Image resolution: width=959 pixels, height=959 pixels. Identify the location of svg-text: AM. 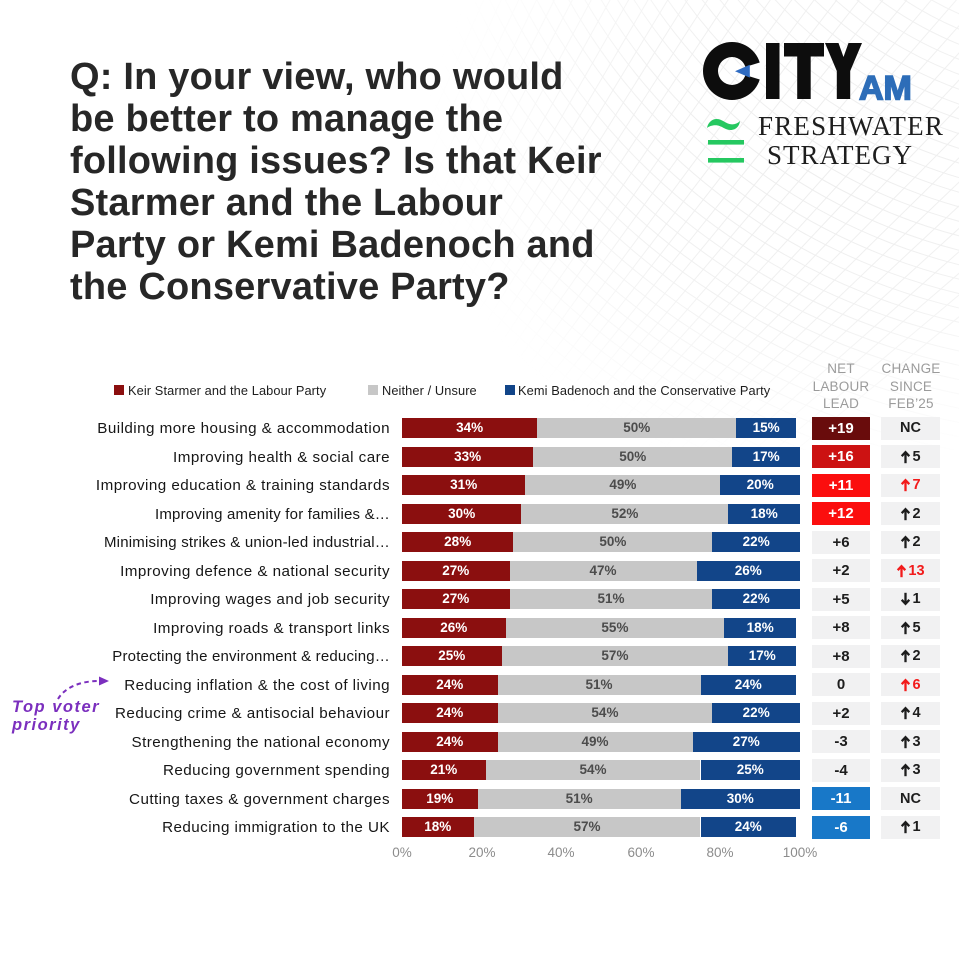
(885, 87).